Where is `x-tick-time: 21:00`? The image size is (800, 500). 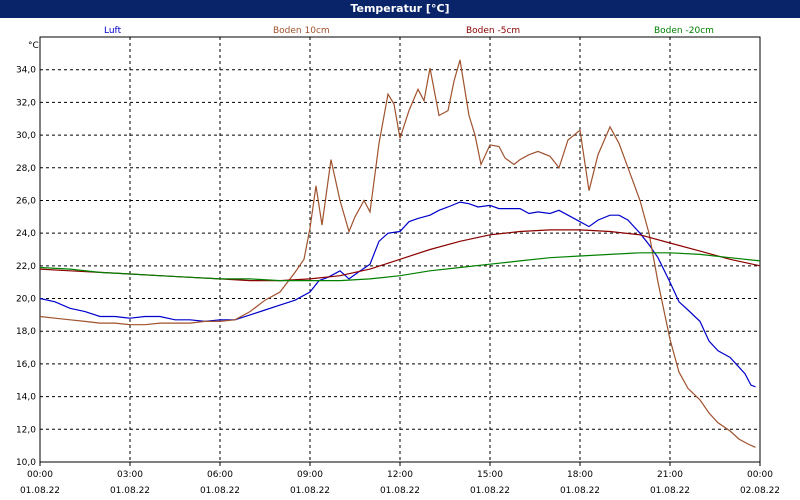
x-tick-time: 21:00 is located at coordinates (670, 475).